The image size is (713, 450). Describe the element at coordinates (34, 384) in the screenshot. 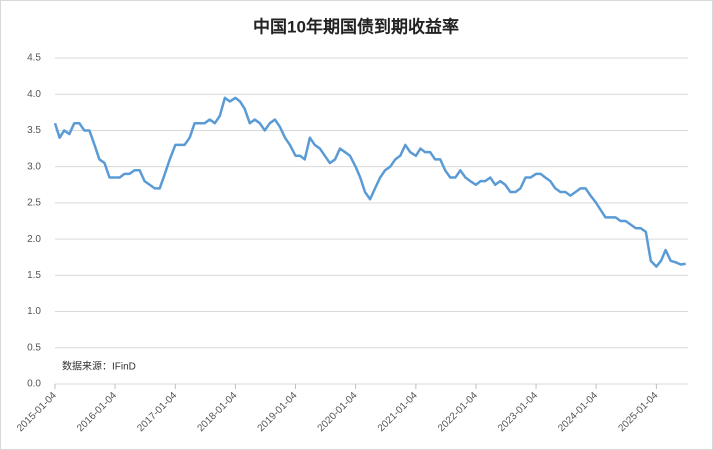

I see `y-tick-label: 0.0` at that location.